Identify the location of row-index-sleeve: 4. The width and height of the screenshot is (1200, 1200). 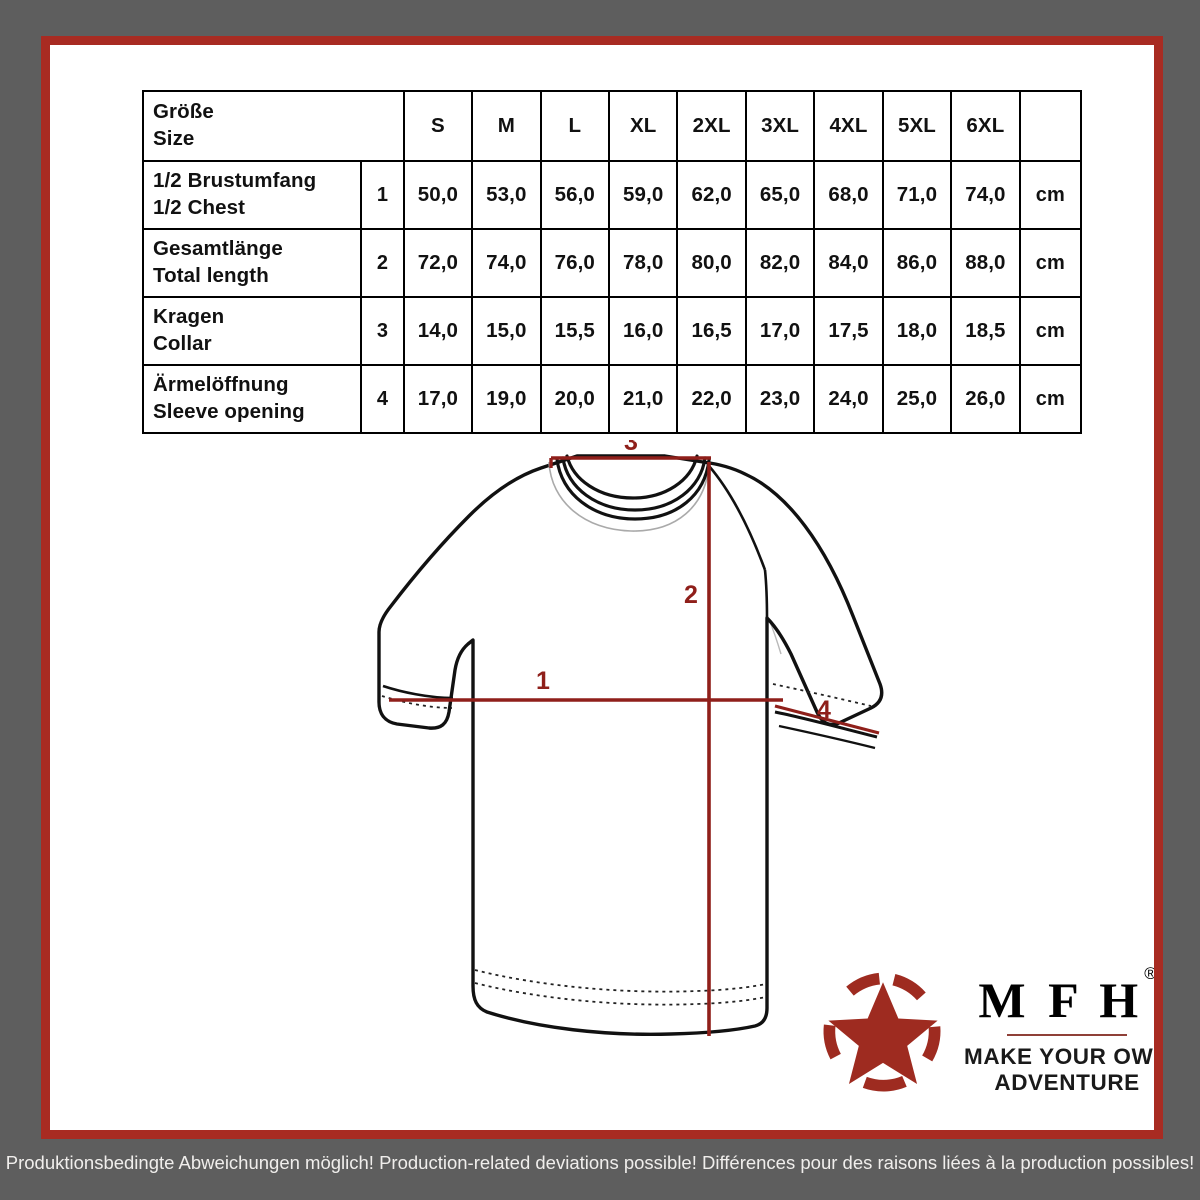
(382, 399).